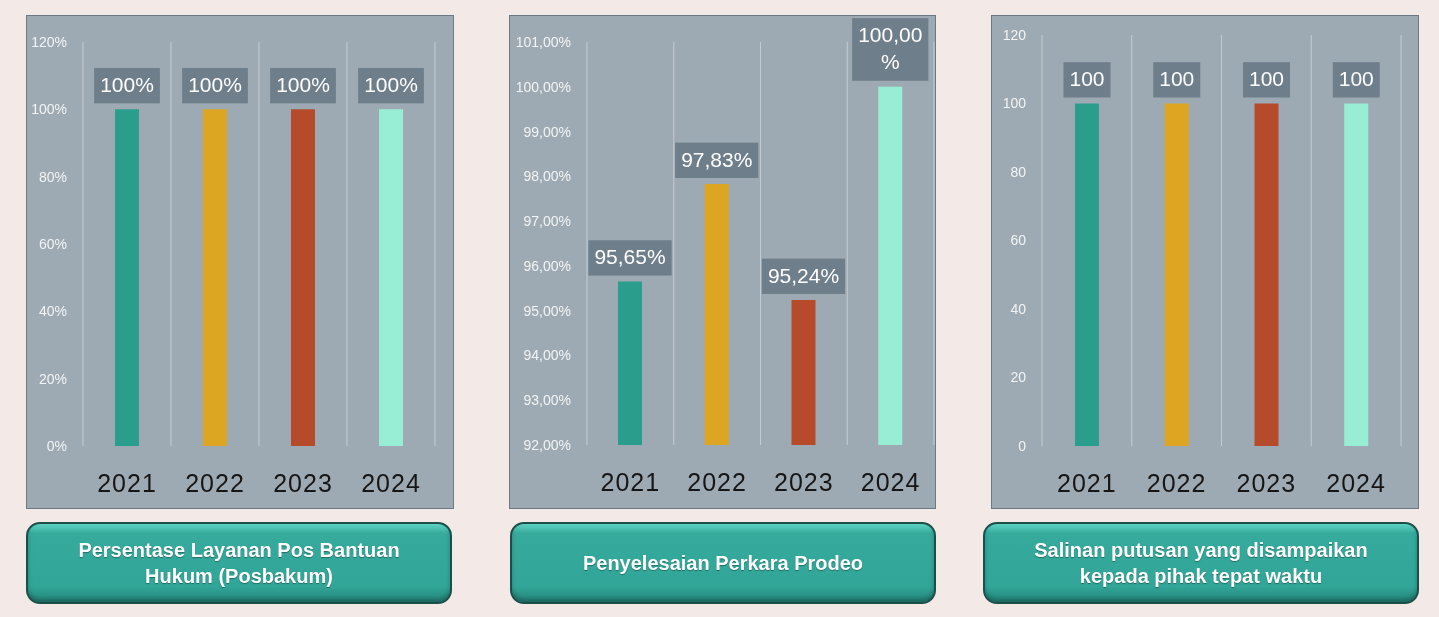  What do you see at coordinates (723, 563) in the screenshot?
I see `title-box: Penyelesaian Perkara Prodeo` at bounding box center [723, 563].